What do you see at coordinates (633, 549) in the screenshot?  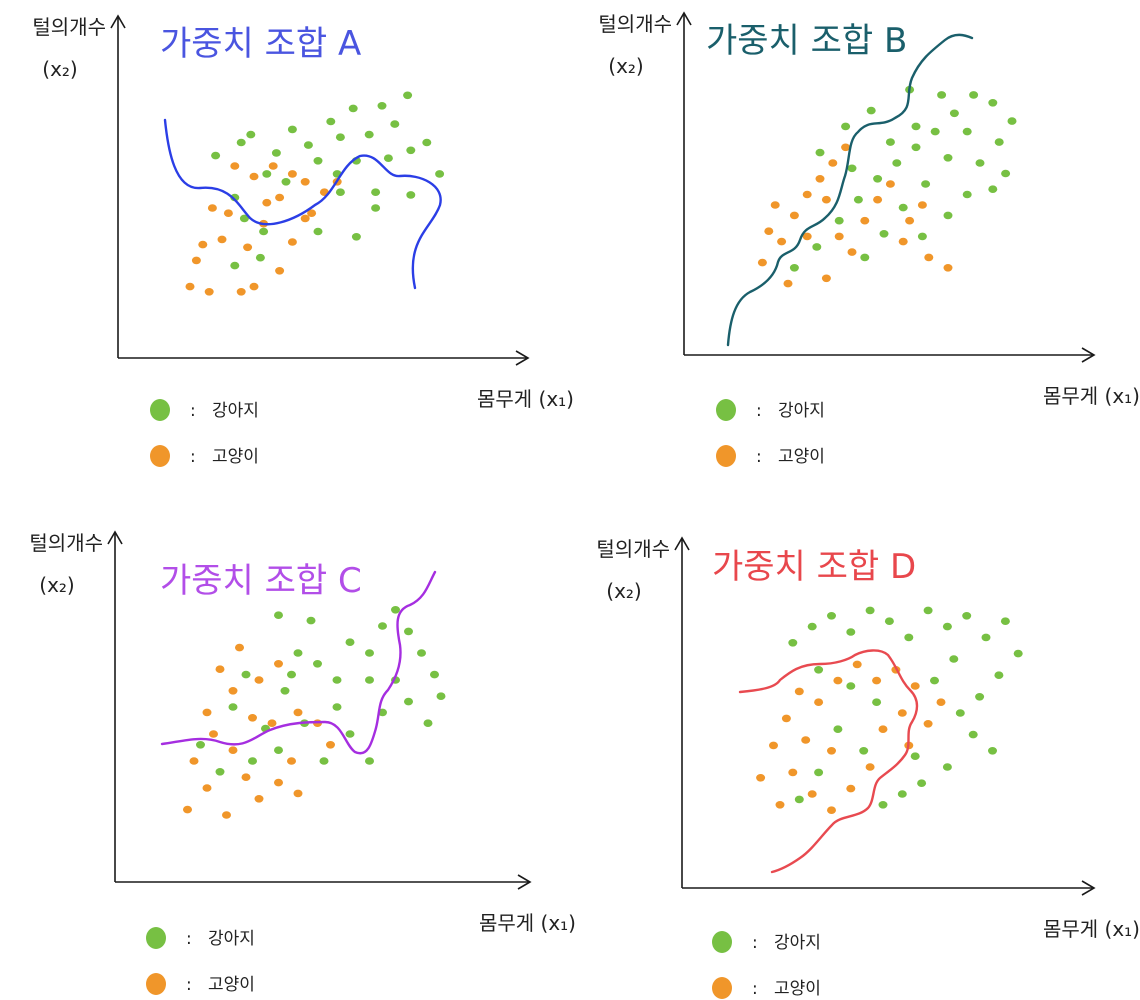 I see `y-axis-label: 털의개수` at bounding box center [633, 549].